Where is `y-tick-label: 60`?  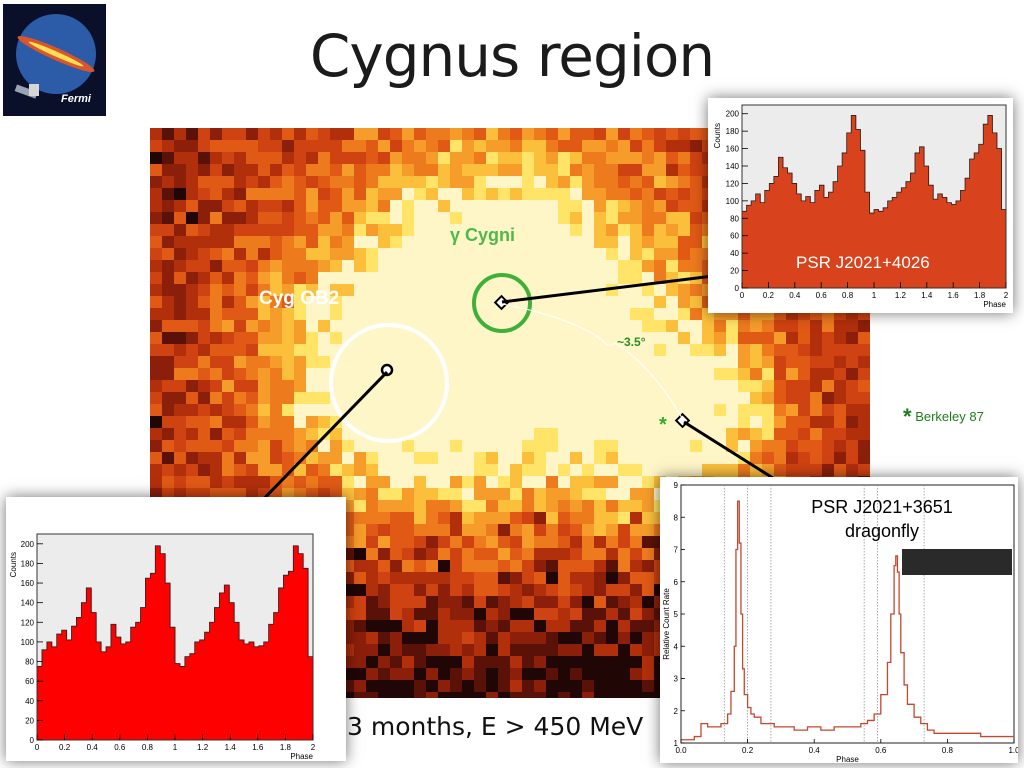 y-tick-label: 60 is located at coordinates (734, 236).